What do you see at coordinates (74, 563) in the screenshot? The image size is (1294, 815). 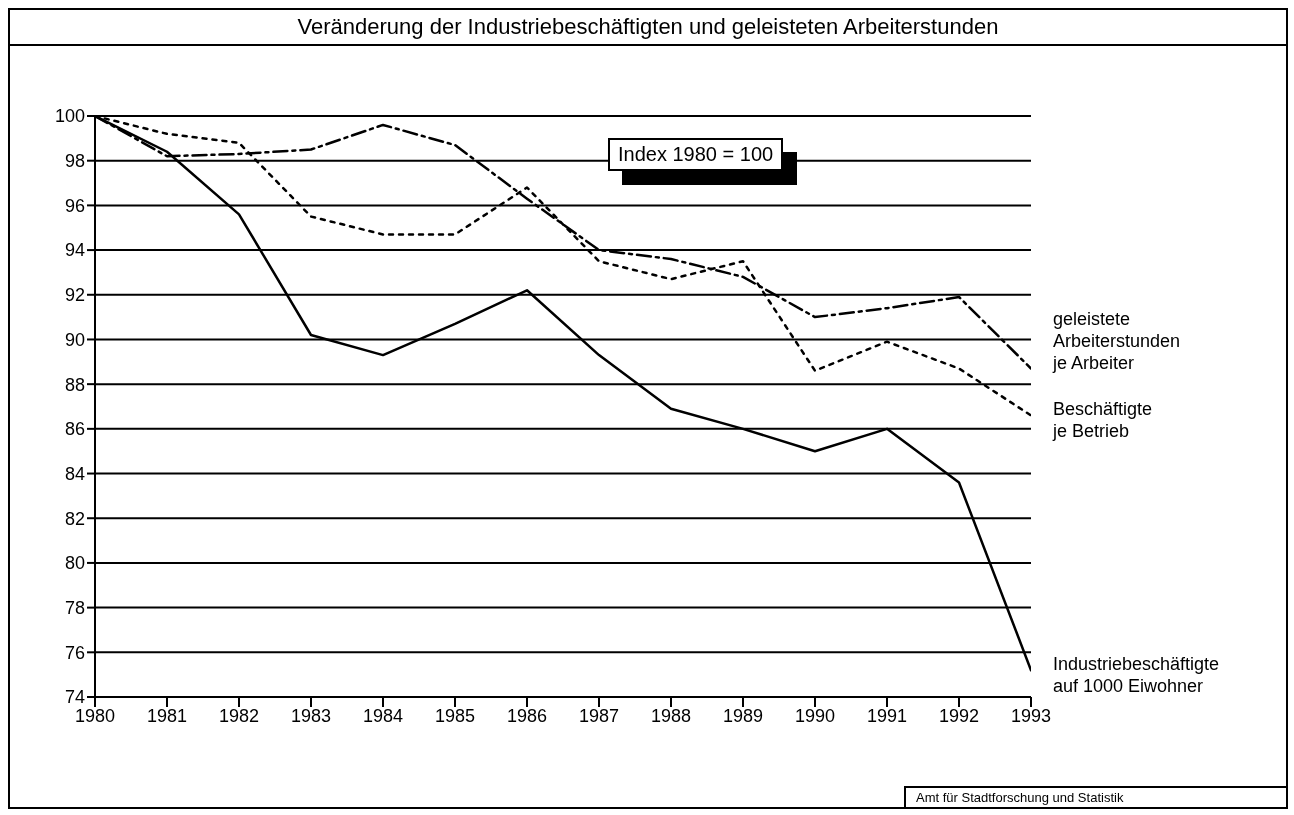 I see `y-tick-label: 80` at bounding box center [74, 563].